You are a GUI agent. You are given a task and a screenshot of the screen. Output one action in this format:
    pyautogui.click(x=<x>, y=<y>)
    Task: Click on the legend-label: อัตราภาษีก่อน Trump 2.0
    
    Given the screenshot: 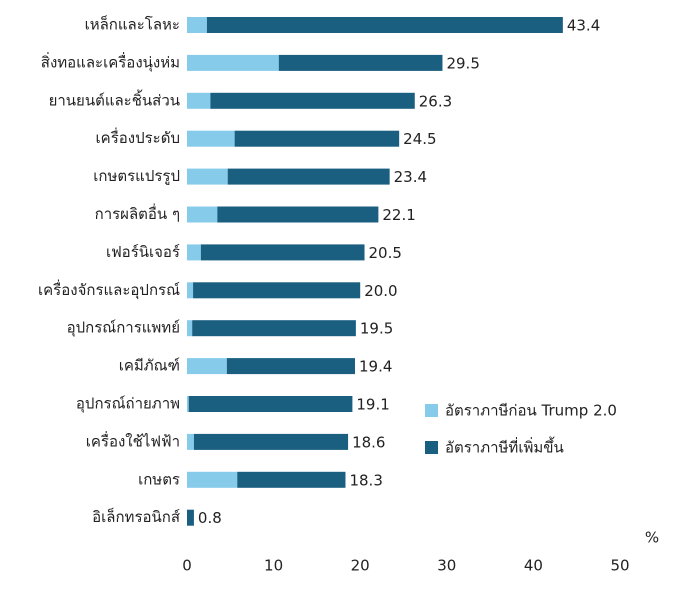 What is the action you would take?
    pyautogui.click(x=531, y=411)
    